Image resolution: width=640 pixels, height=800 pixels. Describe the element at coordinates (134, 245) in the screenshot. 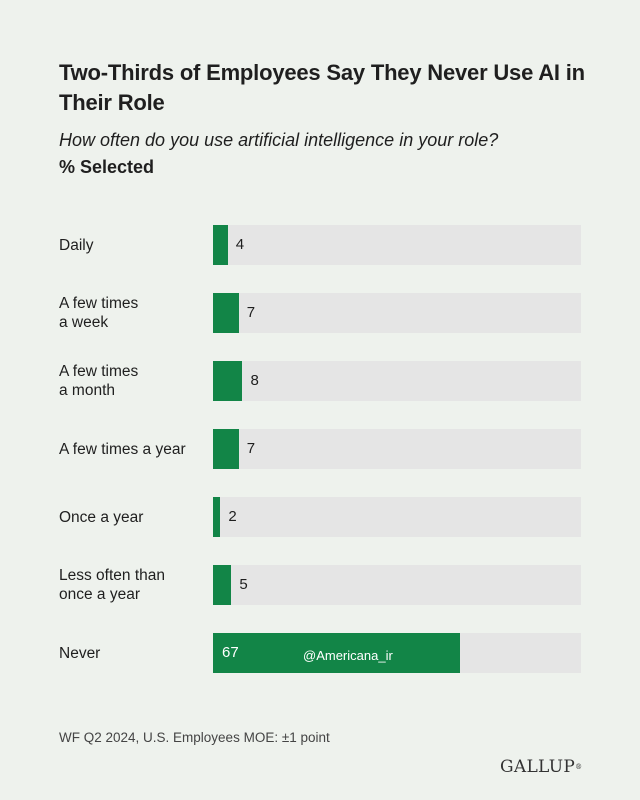

I see `category-label: Daily` at that location.